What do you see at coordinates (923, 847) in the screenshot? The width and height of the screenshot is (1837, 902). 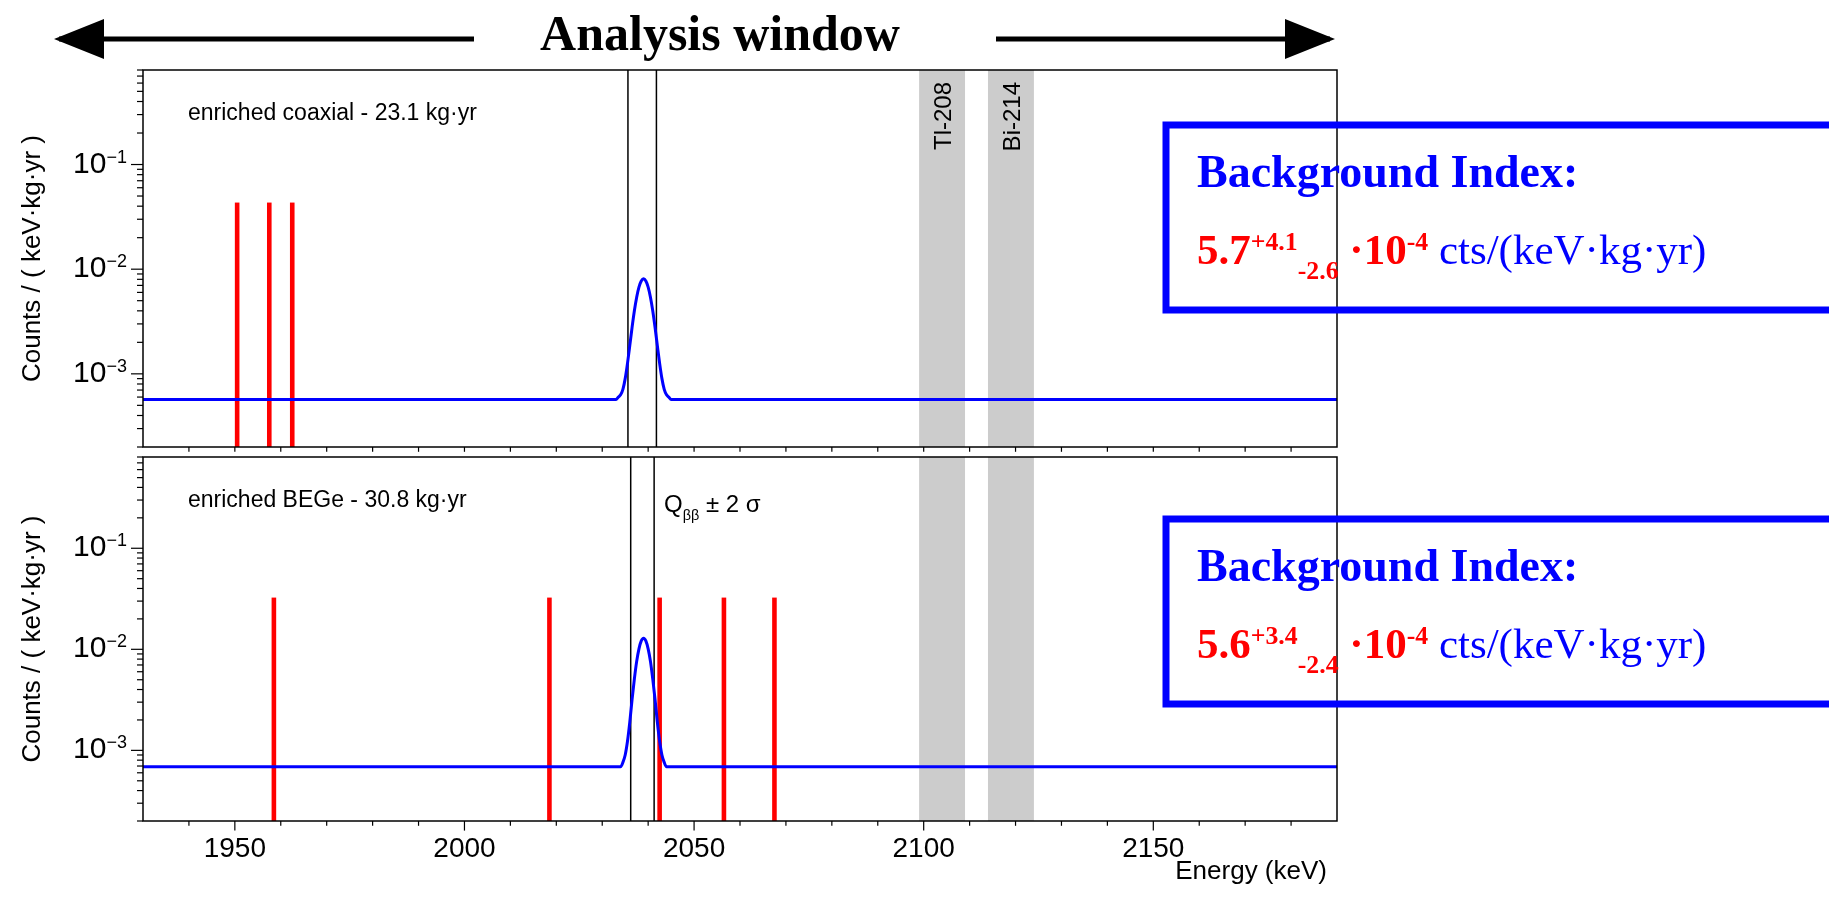 I see `x-tick-label: 2100` at bounding box center [923, 847].